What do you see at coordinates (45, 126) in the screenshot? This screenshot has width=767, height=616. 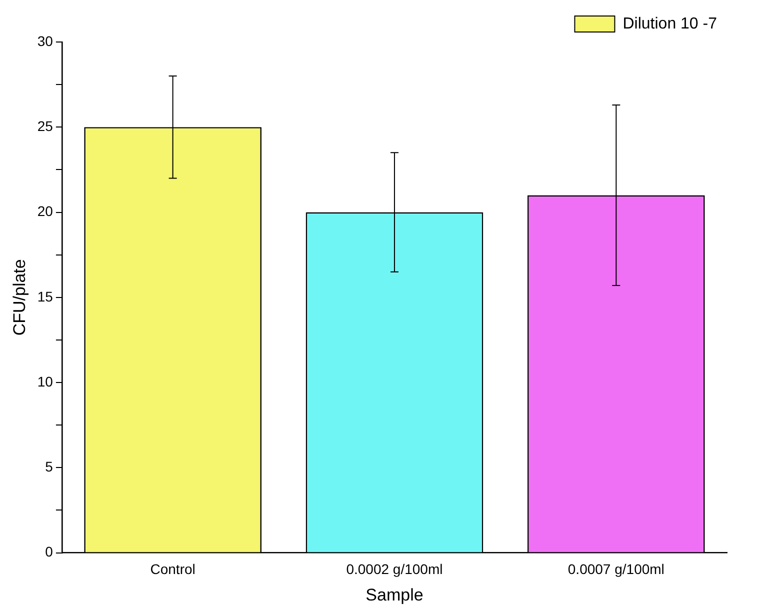 I see `y-tick-label: 25` at bounding box center [45, 126].